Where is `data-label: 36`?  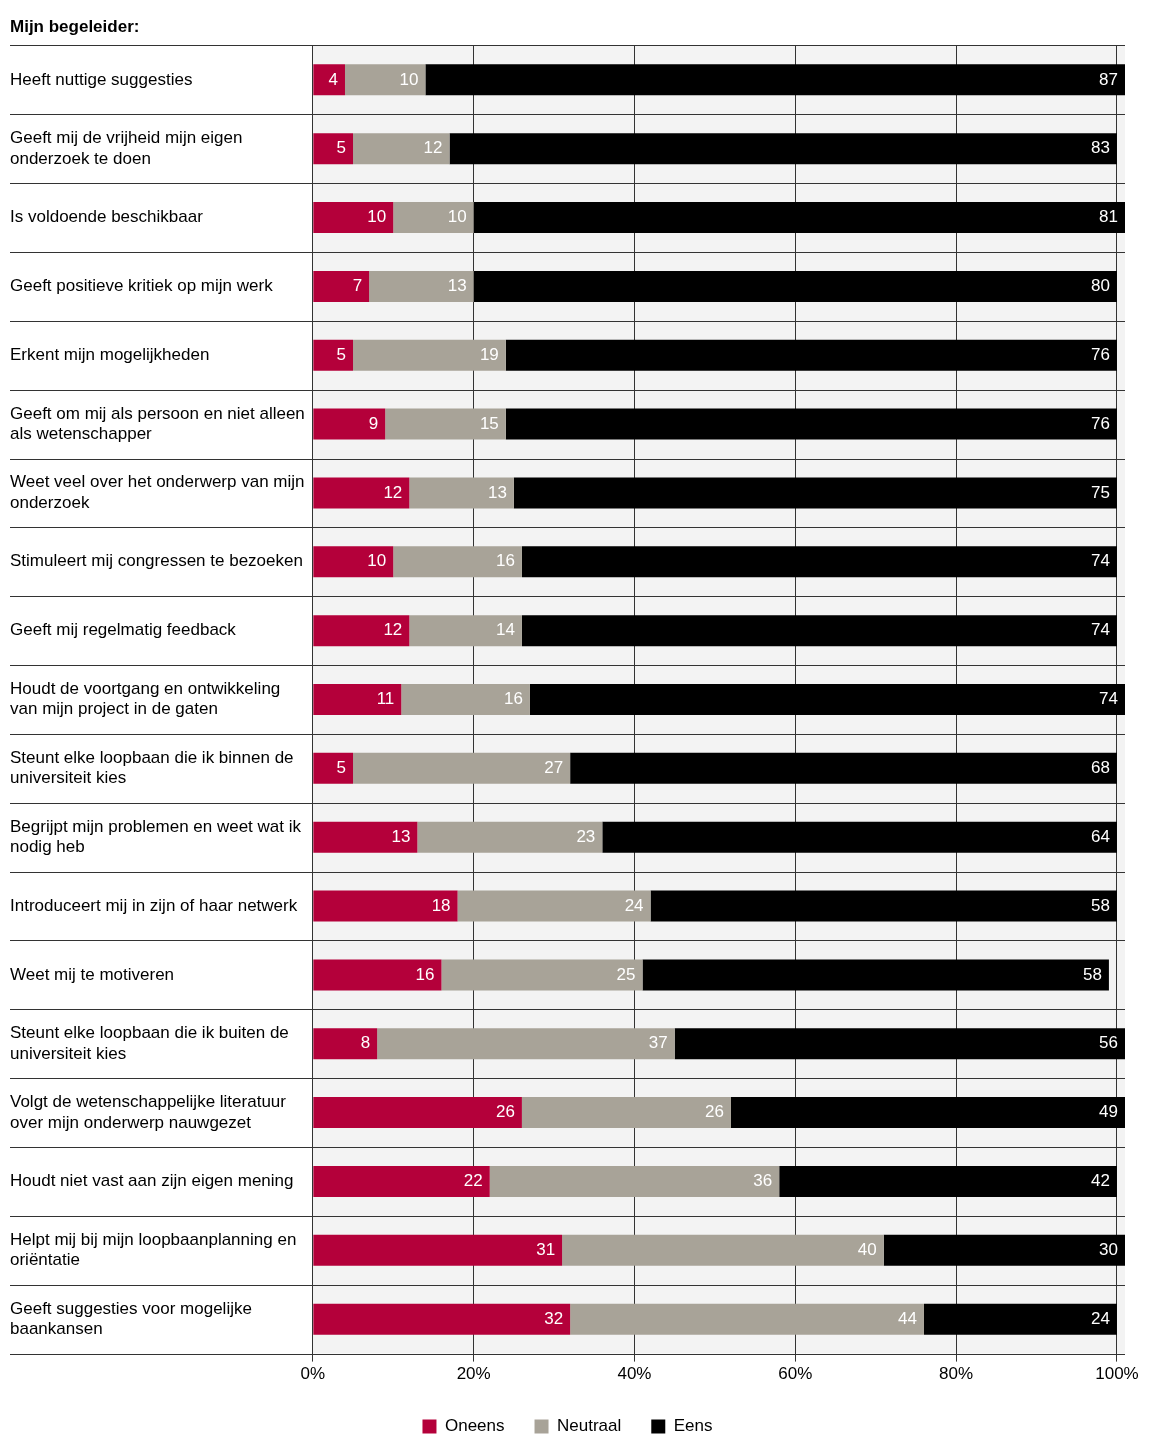 data-label: 36 is located at coordinates (763, 1181).